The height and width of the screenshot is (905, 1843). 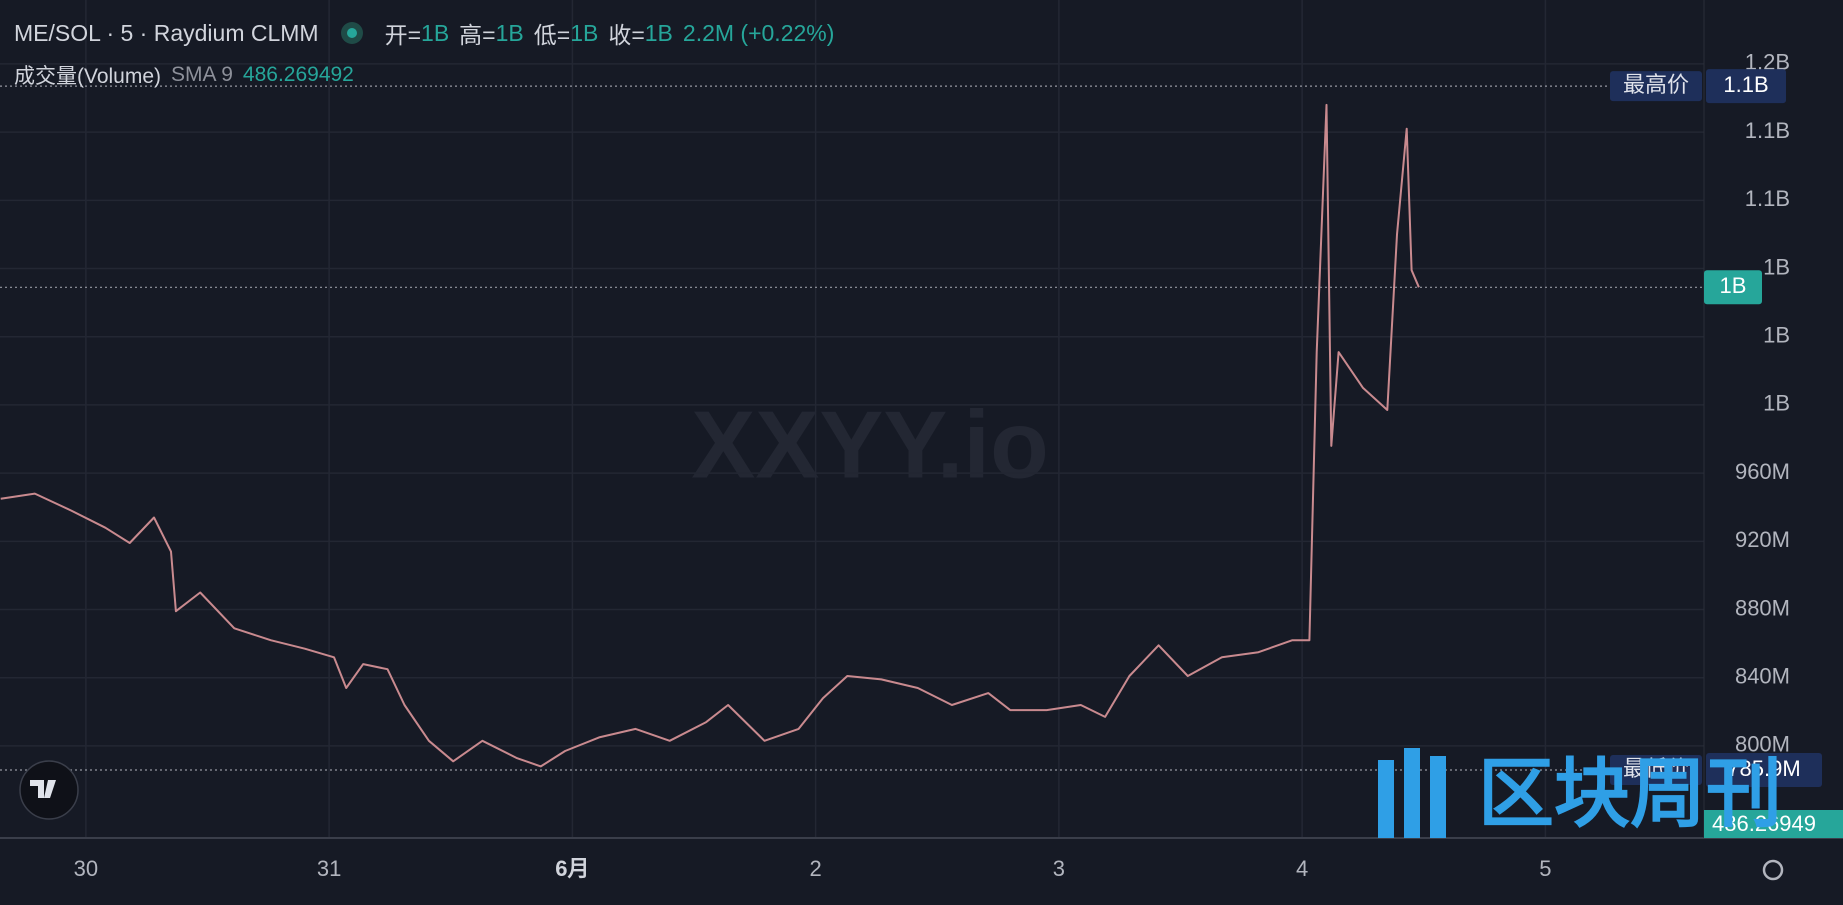 I want to click on logo: 区块周刊, so click(x=1630, y=794).